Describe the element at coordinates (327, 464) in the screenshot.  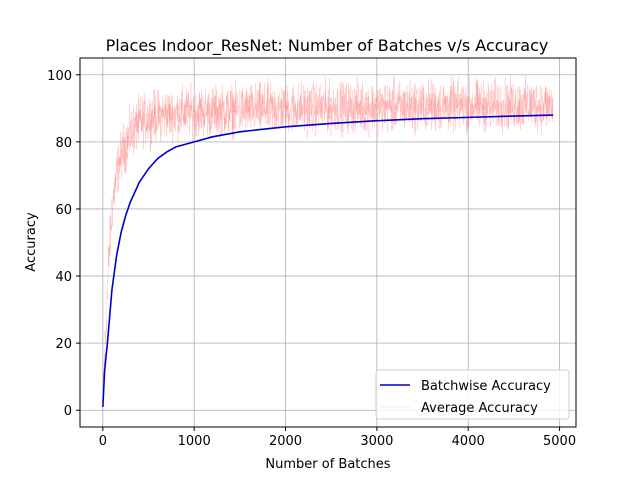
I see `x-axis-label: Number of Batches` at that location.